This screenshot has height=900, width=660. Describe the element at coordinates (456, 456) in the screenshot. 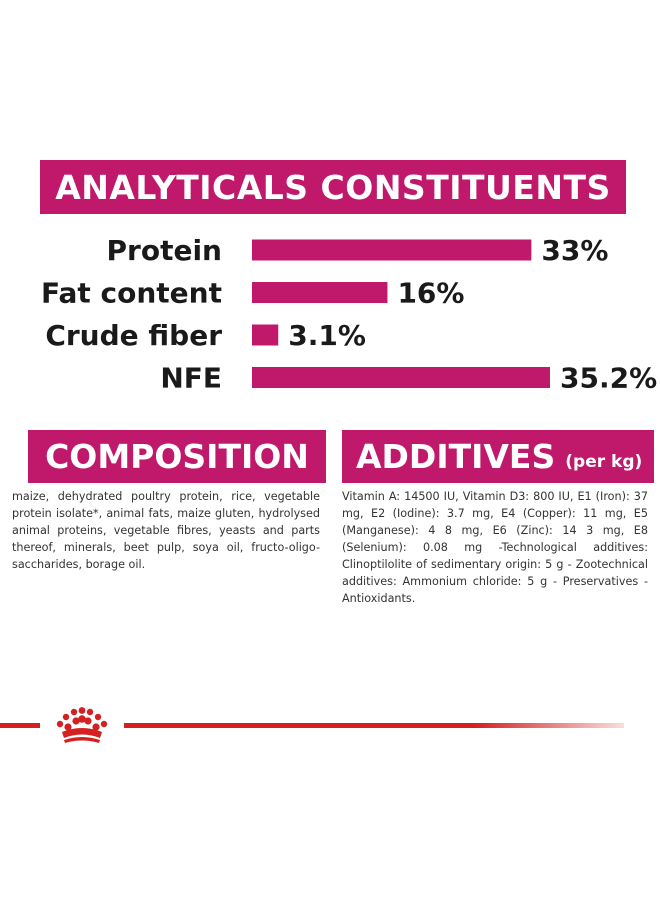

I see `additives-title: ADDITIVES` at that location.